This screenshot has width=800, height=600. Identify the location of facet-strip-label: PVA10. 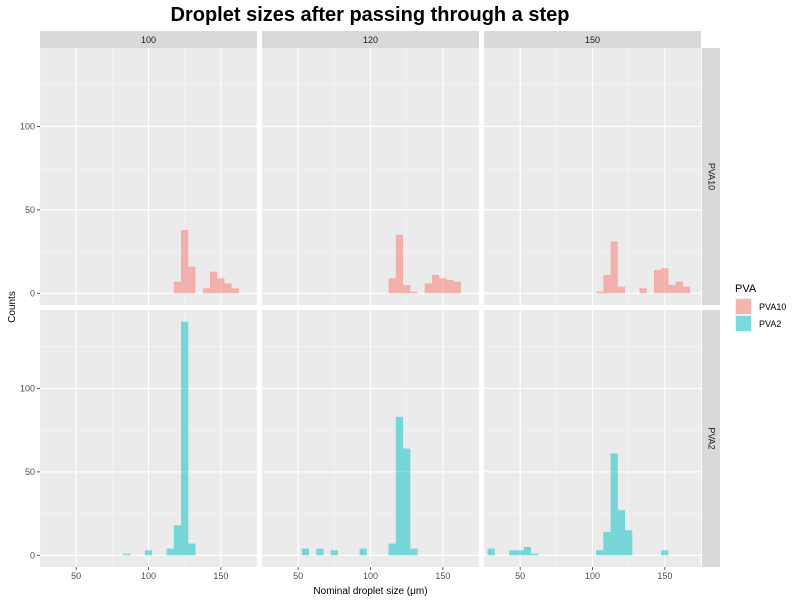
(712, 176).